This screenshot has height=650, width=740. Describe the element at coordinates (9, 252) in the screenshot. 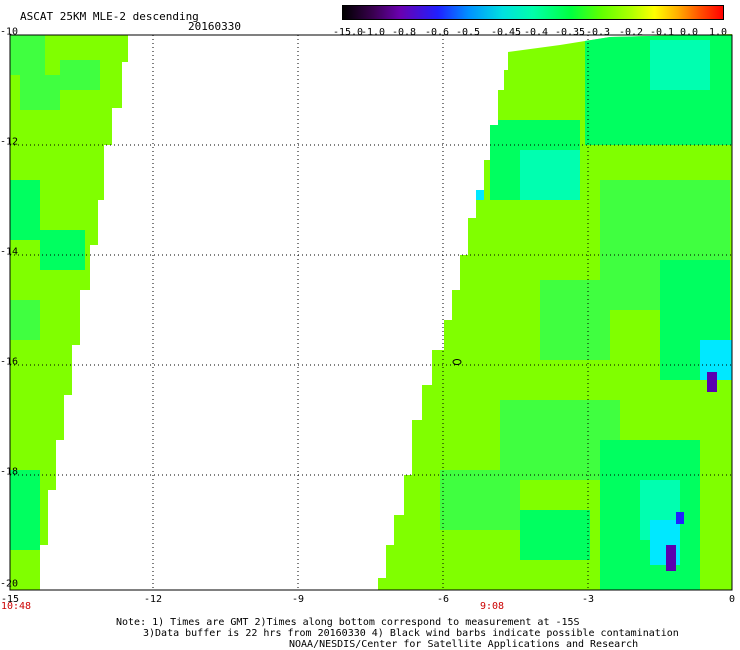

I see `y-tick-2: -14` at that location.